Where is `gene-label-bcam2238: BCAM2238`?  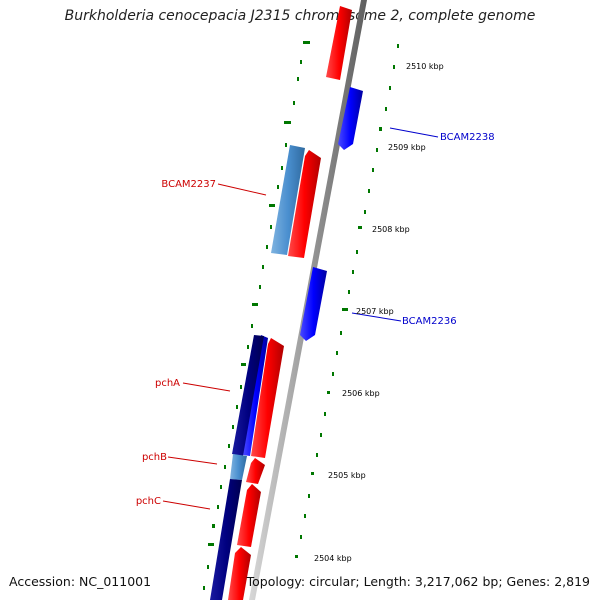 gene-label-bcam2238: BCAM2238 is located at coordinates (467, 137).